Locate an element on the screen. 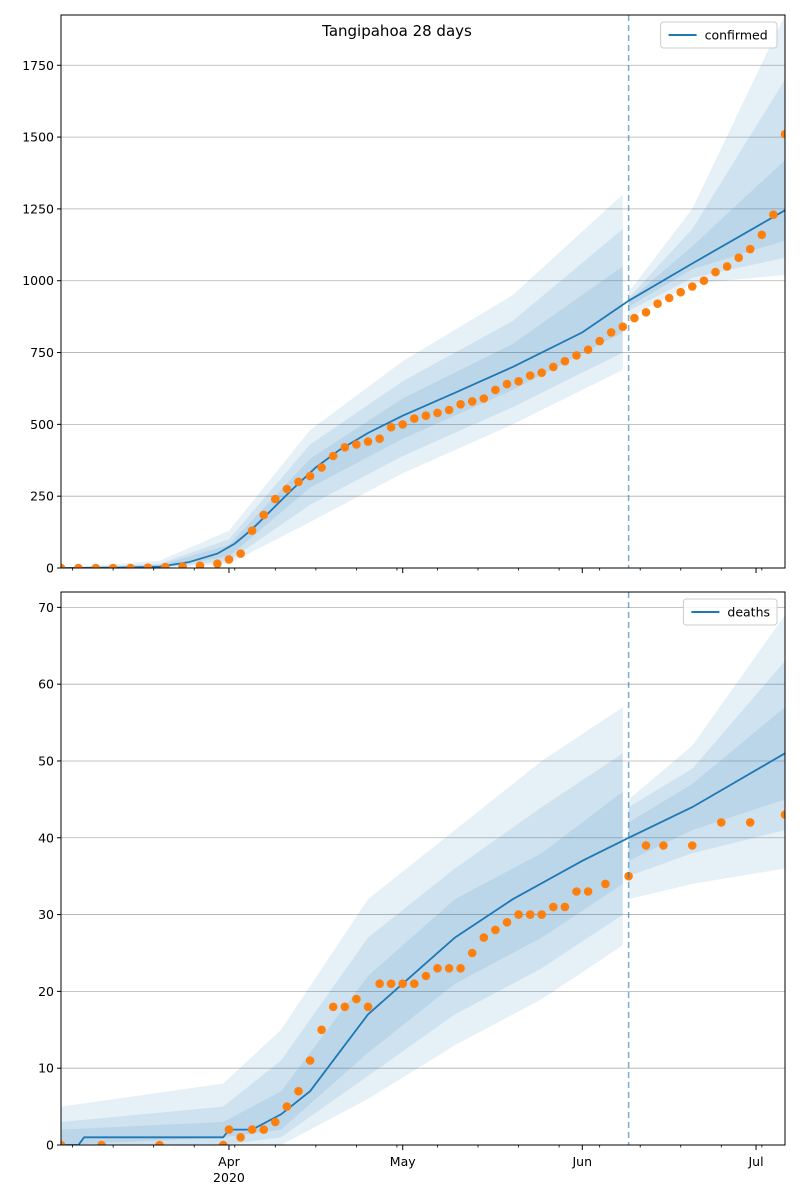 Image resolution: width=800 pixels, height=1200 pixels. y-tick-label: 500 is located at coordinates (42, 424).